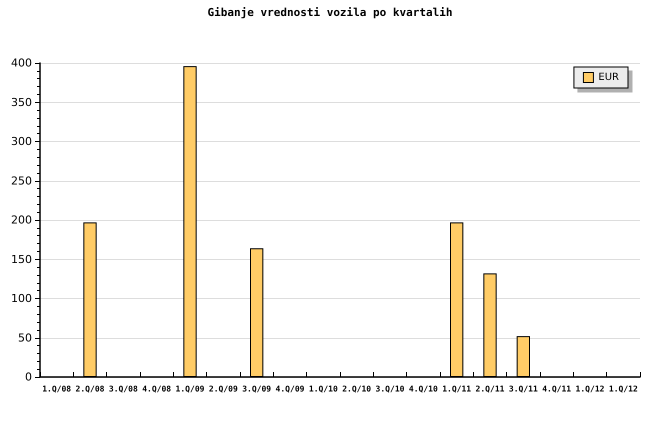 This screenshot has height=440, width=660. I want to click on x-tick-label: 3.Q/08, so click(123, 389).